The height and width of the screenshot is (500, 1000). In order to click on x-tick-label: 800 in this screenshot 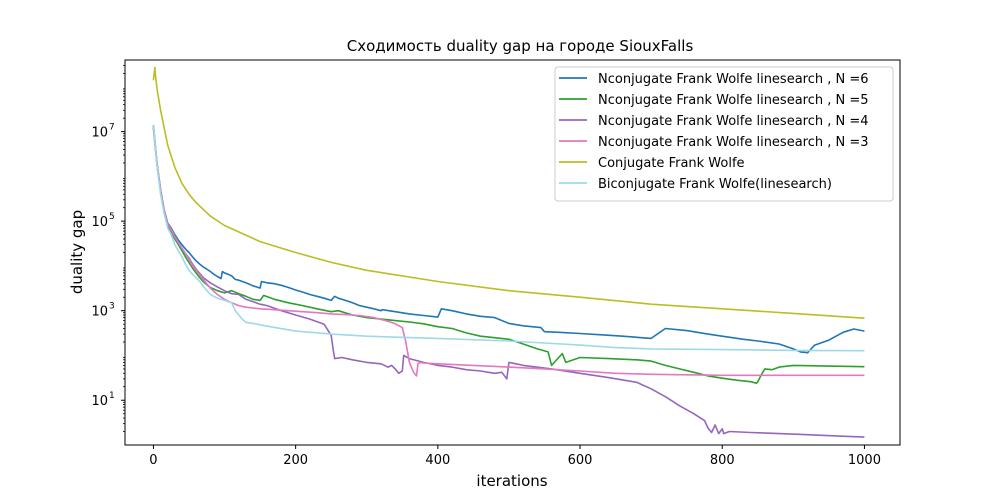, I will do `click(722, 460)`.